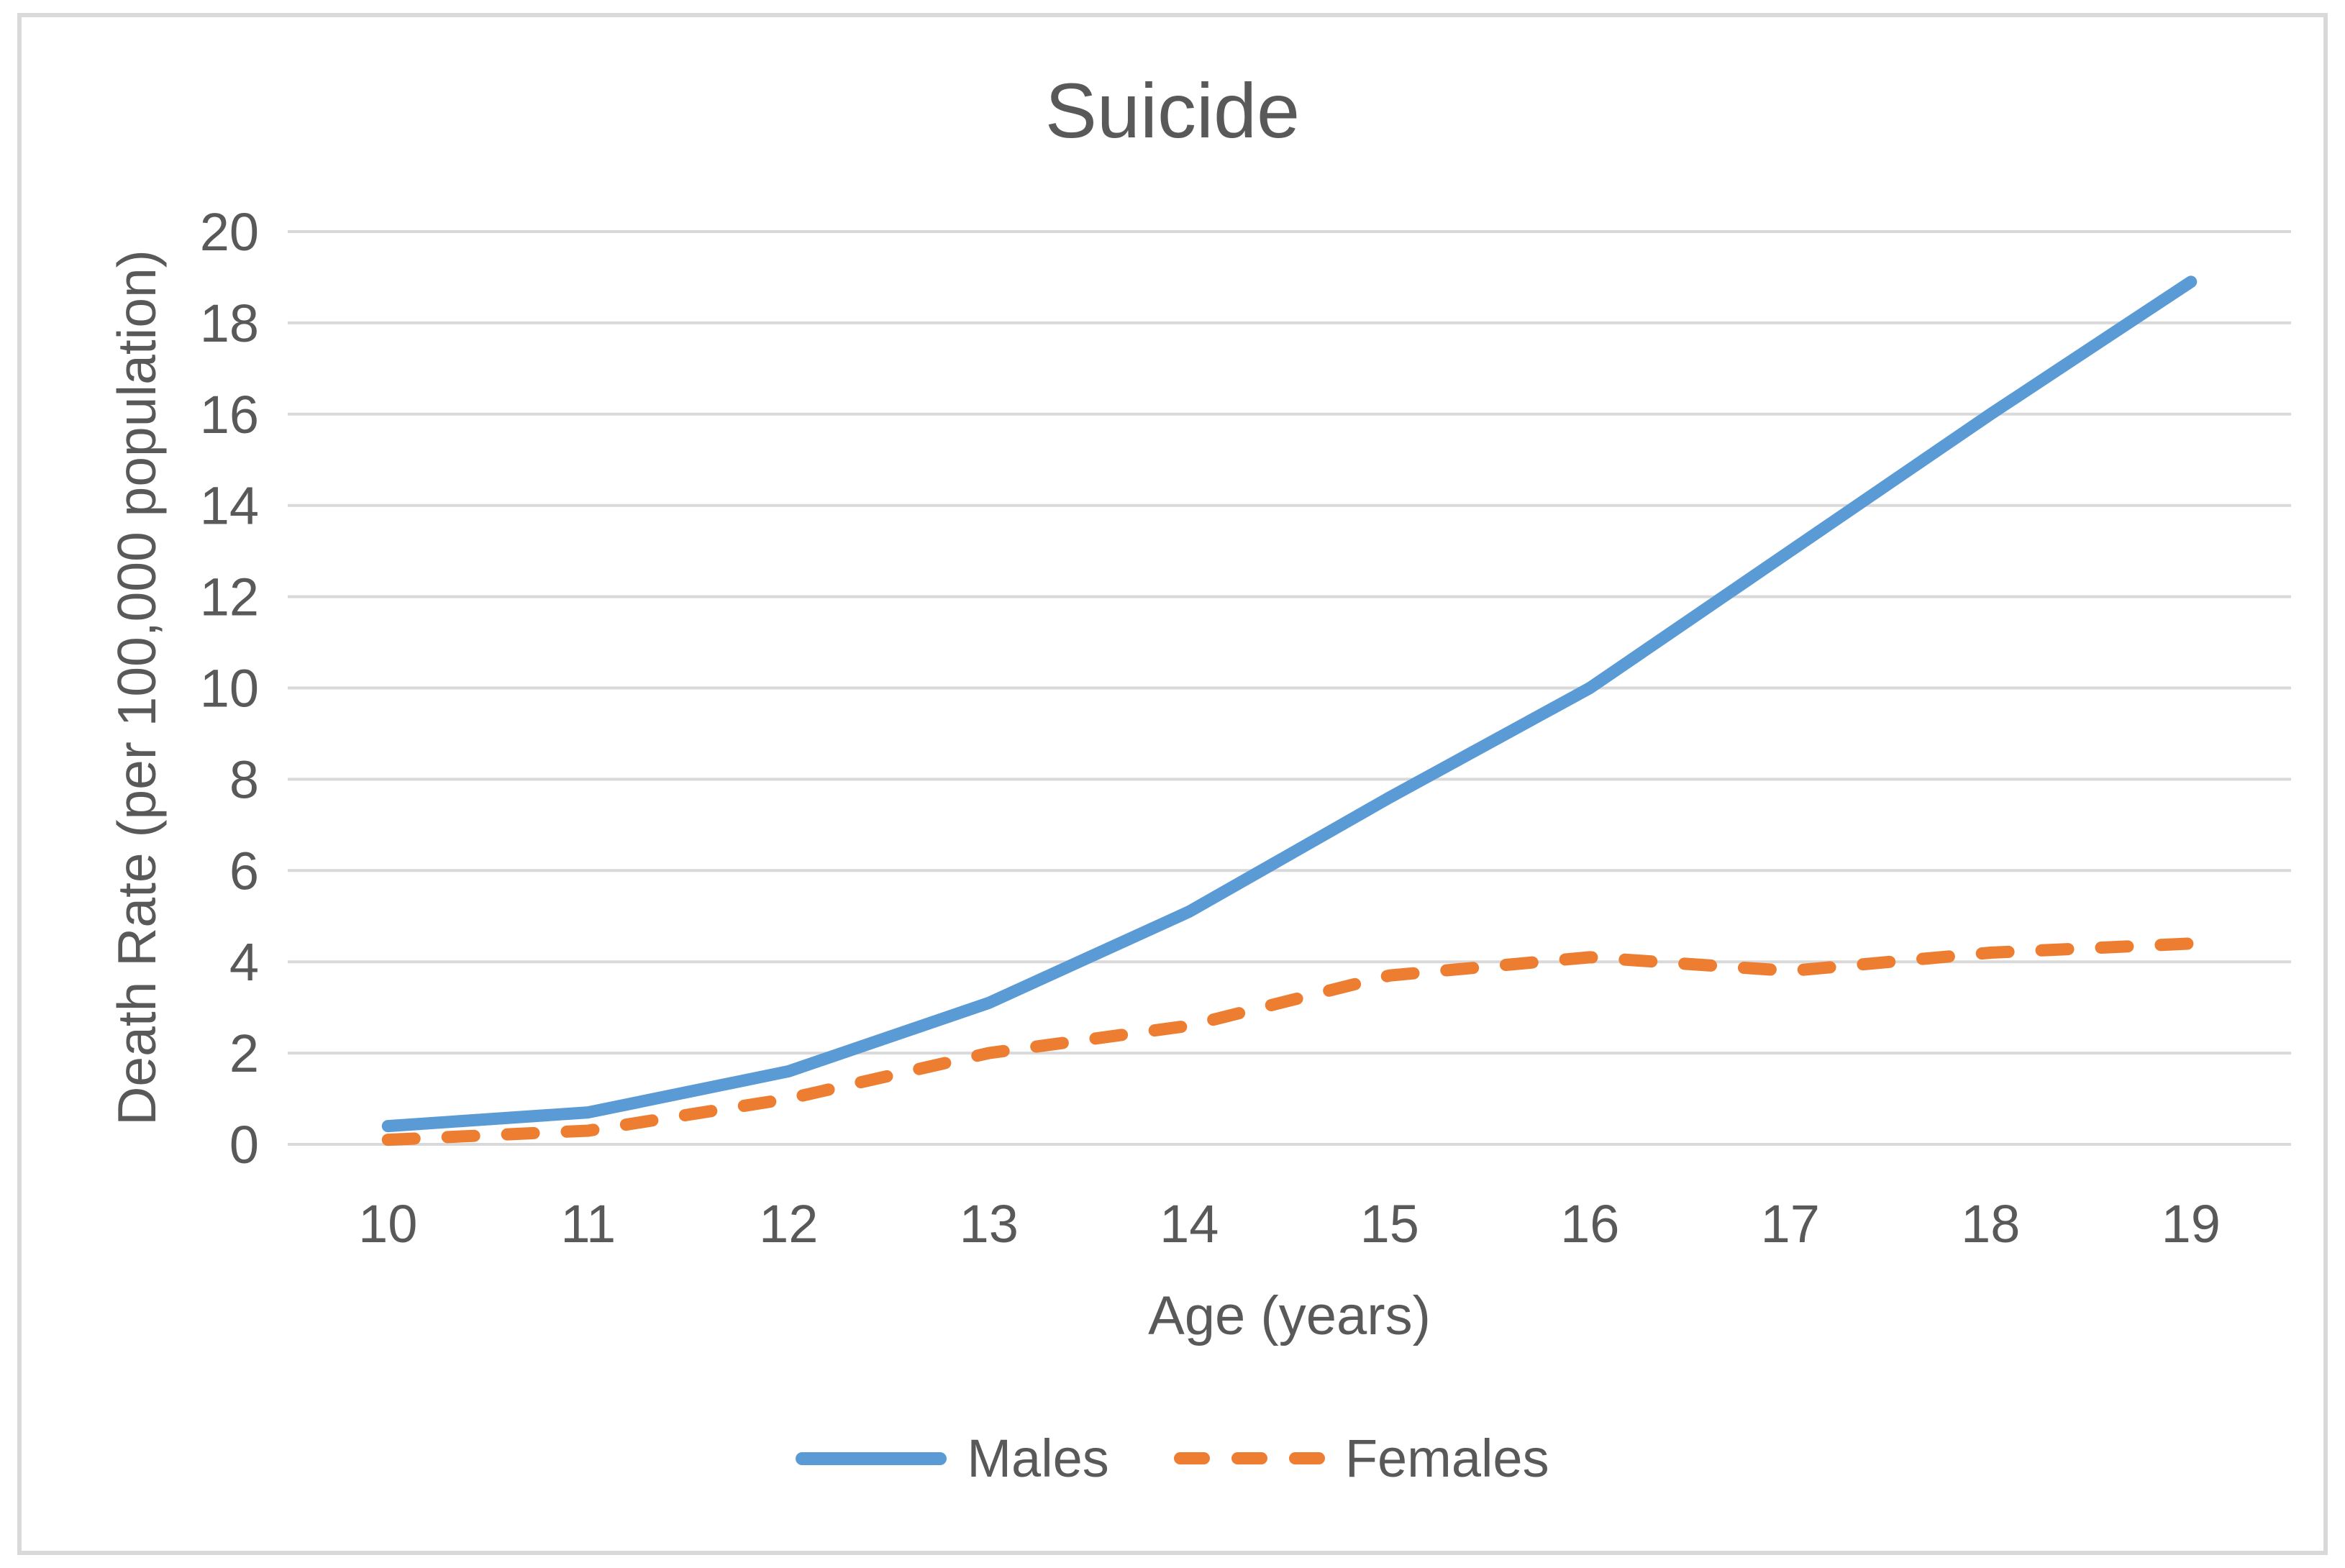 This screenshot has height=1568, width=2345. Describe the element at coordinates (1289, 1316) in the screenshot. I see `x-axis-title: Age (years)` at that location.